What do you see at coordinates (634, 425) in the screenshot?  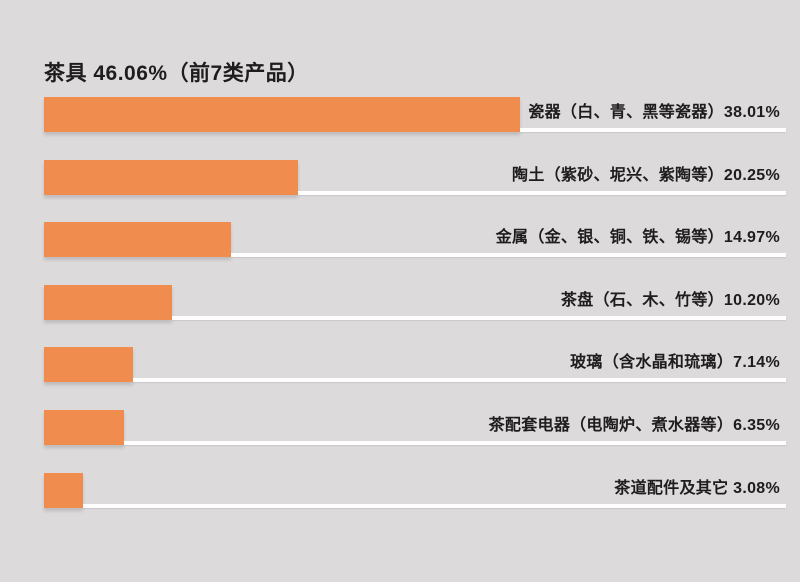 I see `bar-label: 茶配套电器（电陶炉、煮水器等）6.35%` at bounding box center [634, 425].